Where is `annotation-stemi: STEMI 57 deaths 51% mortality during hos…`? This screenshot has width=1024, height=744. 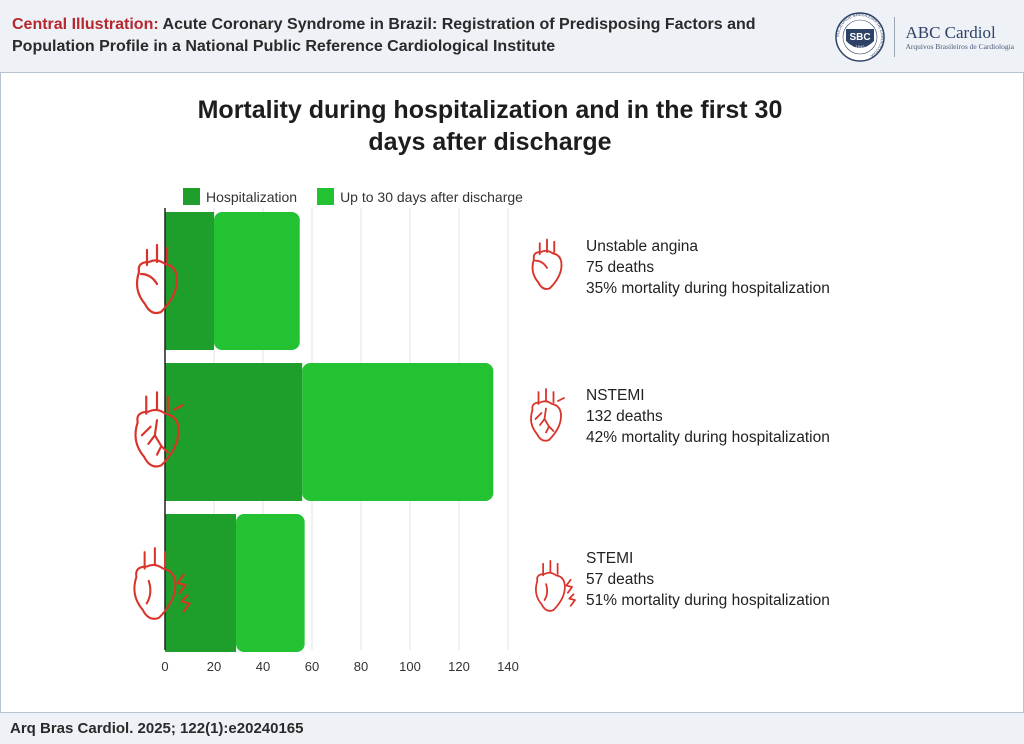
annotation-stemi: STEMI 57 deaths 51% mortality during hos… is located at coordinates (708, 579).